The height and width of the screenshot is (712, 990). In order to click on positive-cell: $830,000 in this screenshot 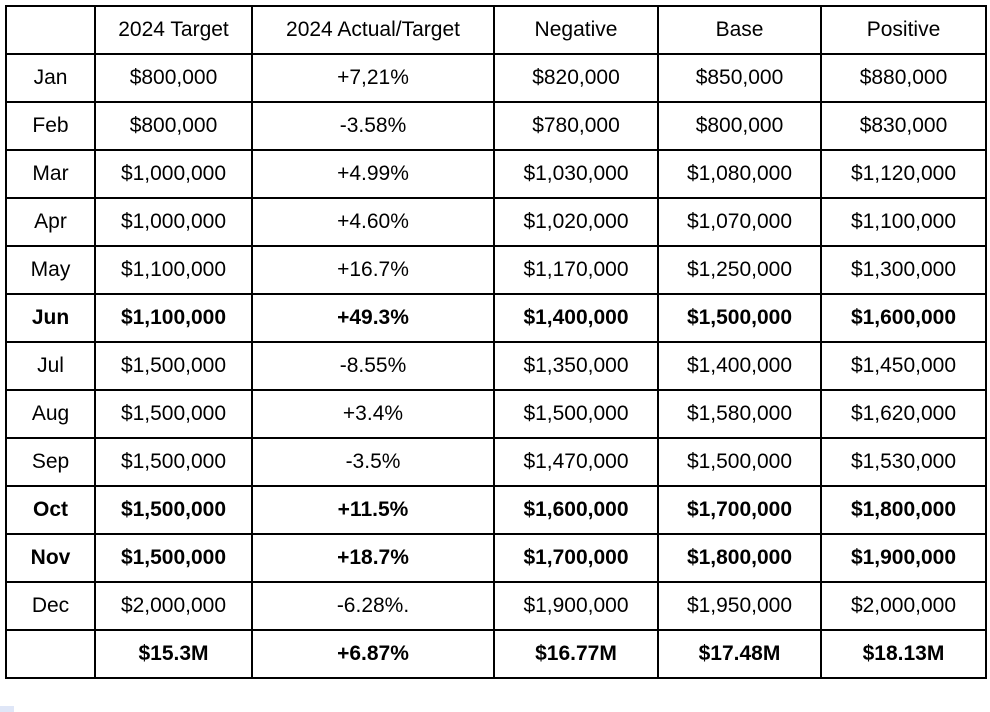, I will do `click(903, 126)`.